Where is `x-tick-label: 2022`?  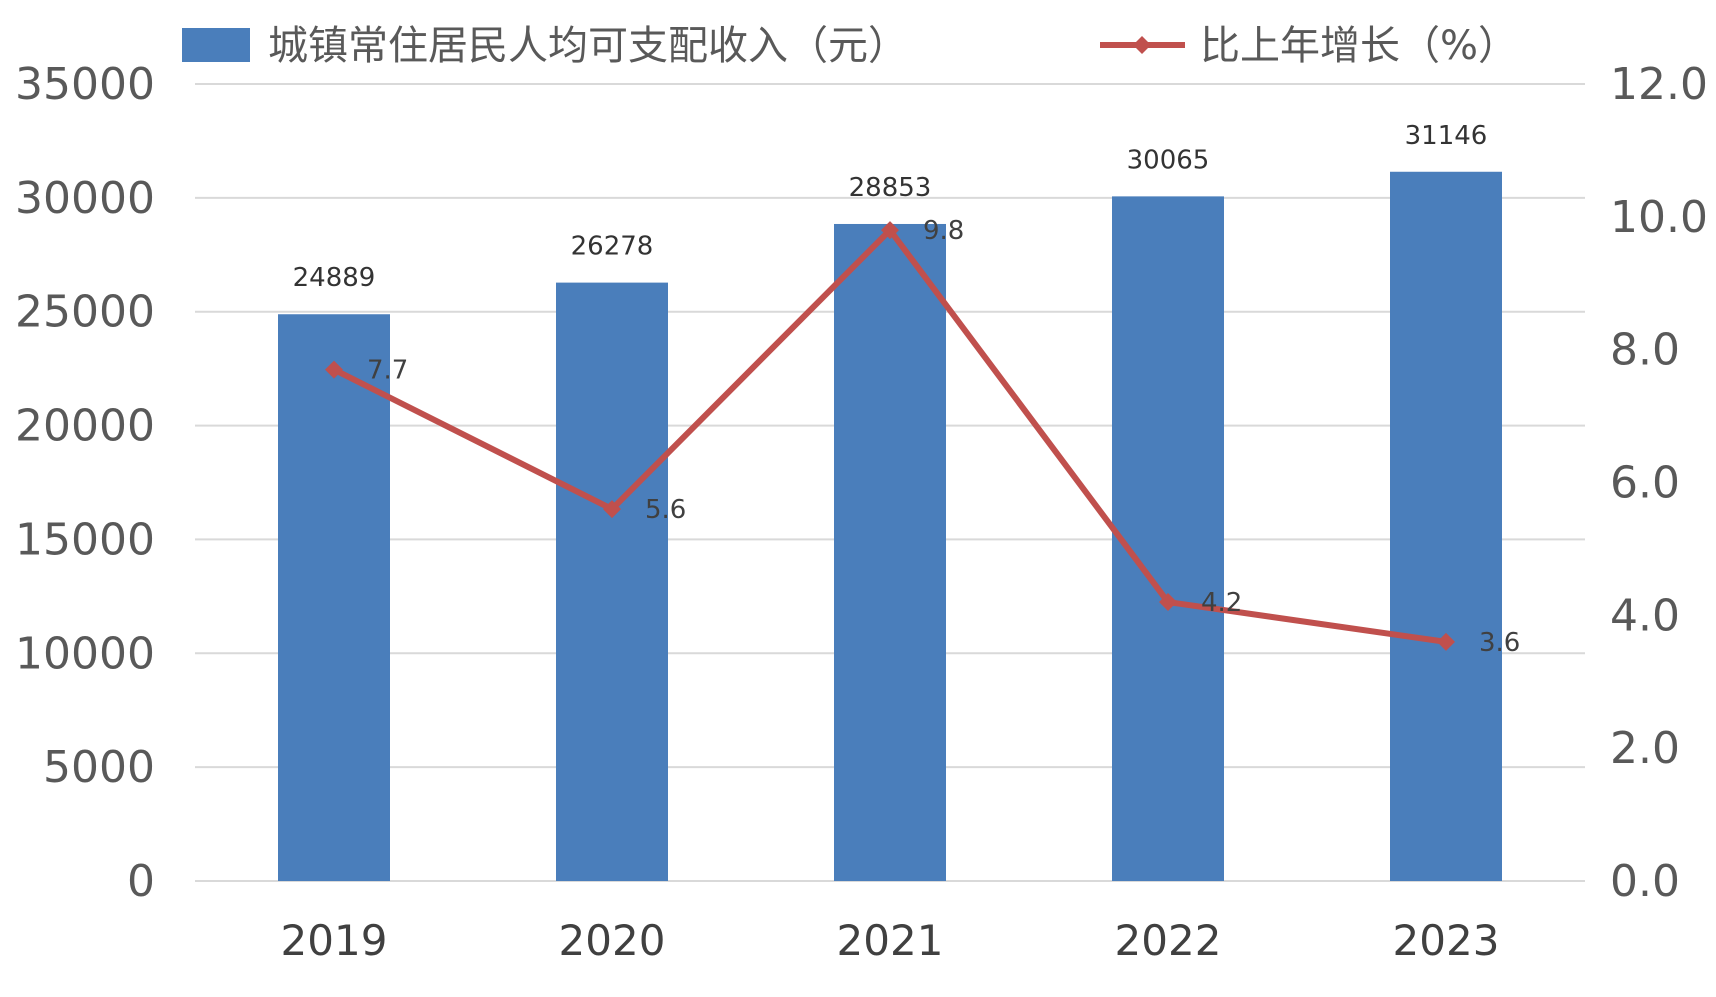
x-tick-label: 2022 is located at coordinates (1168, 940).